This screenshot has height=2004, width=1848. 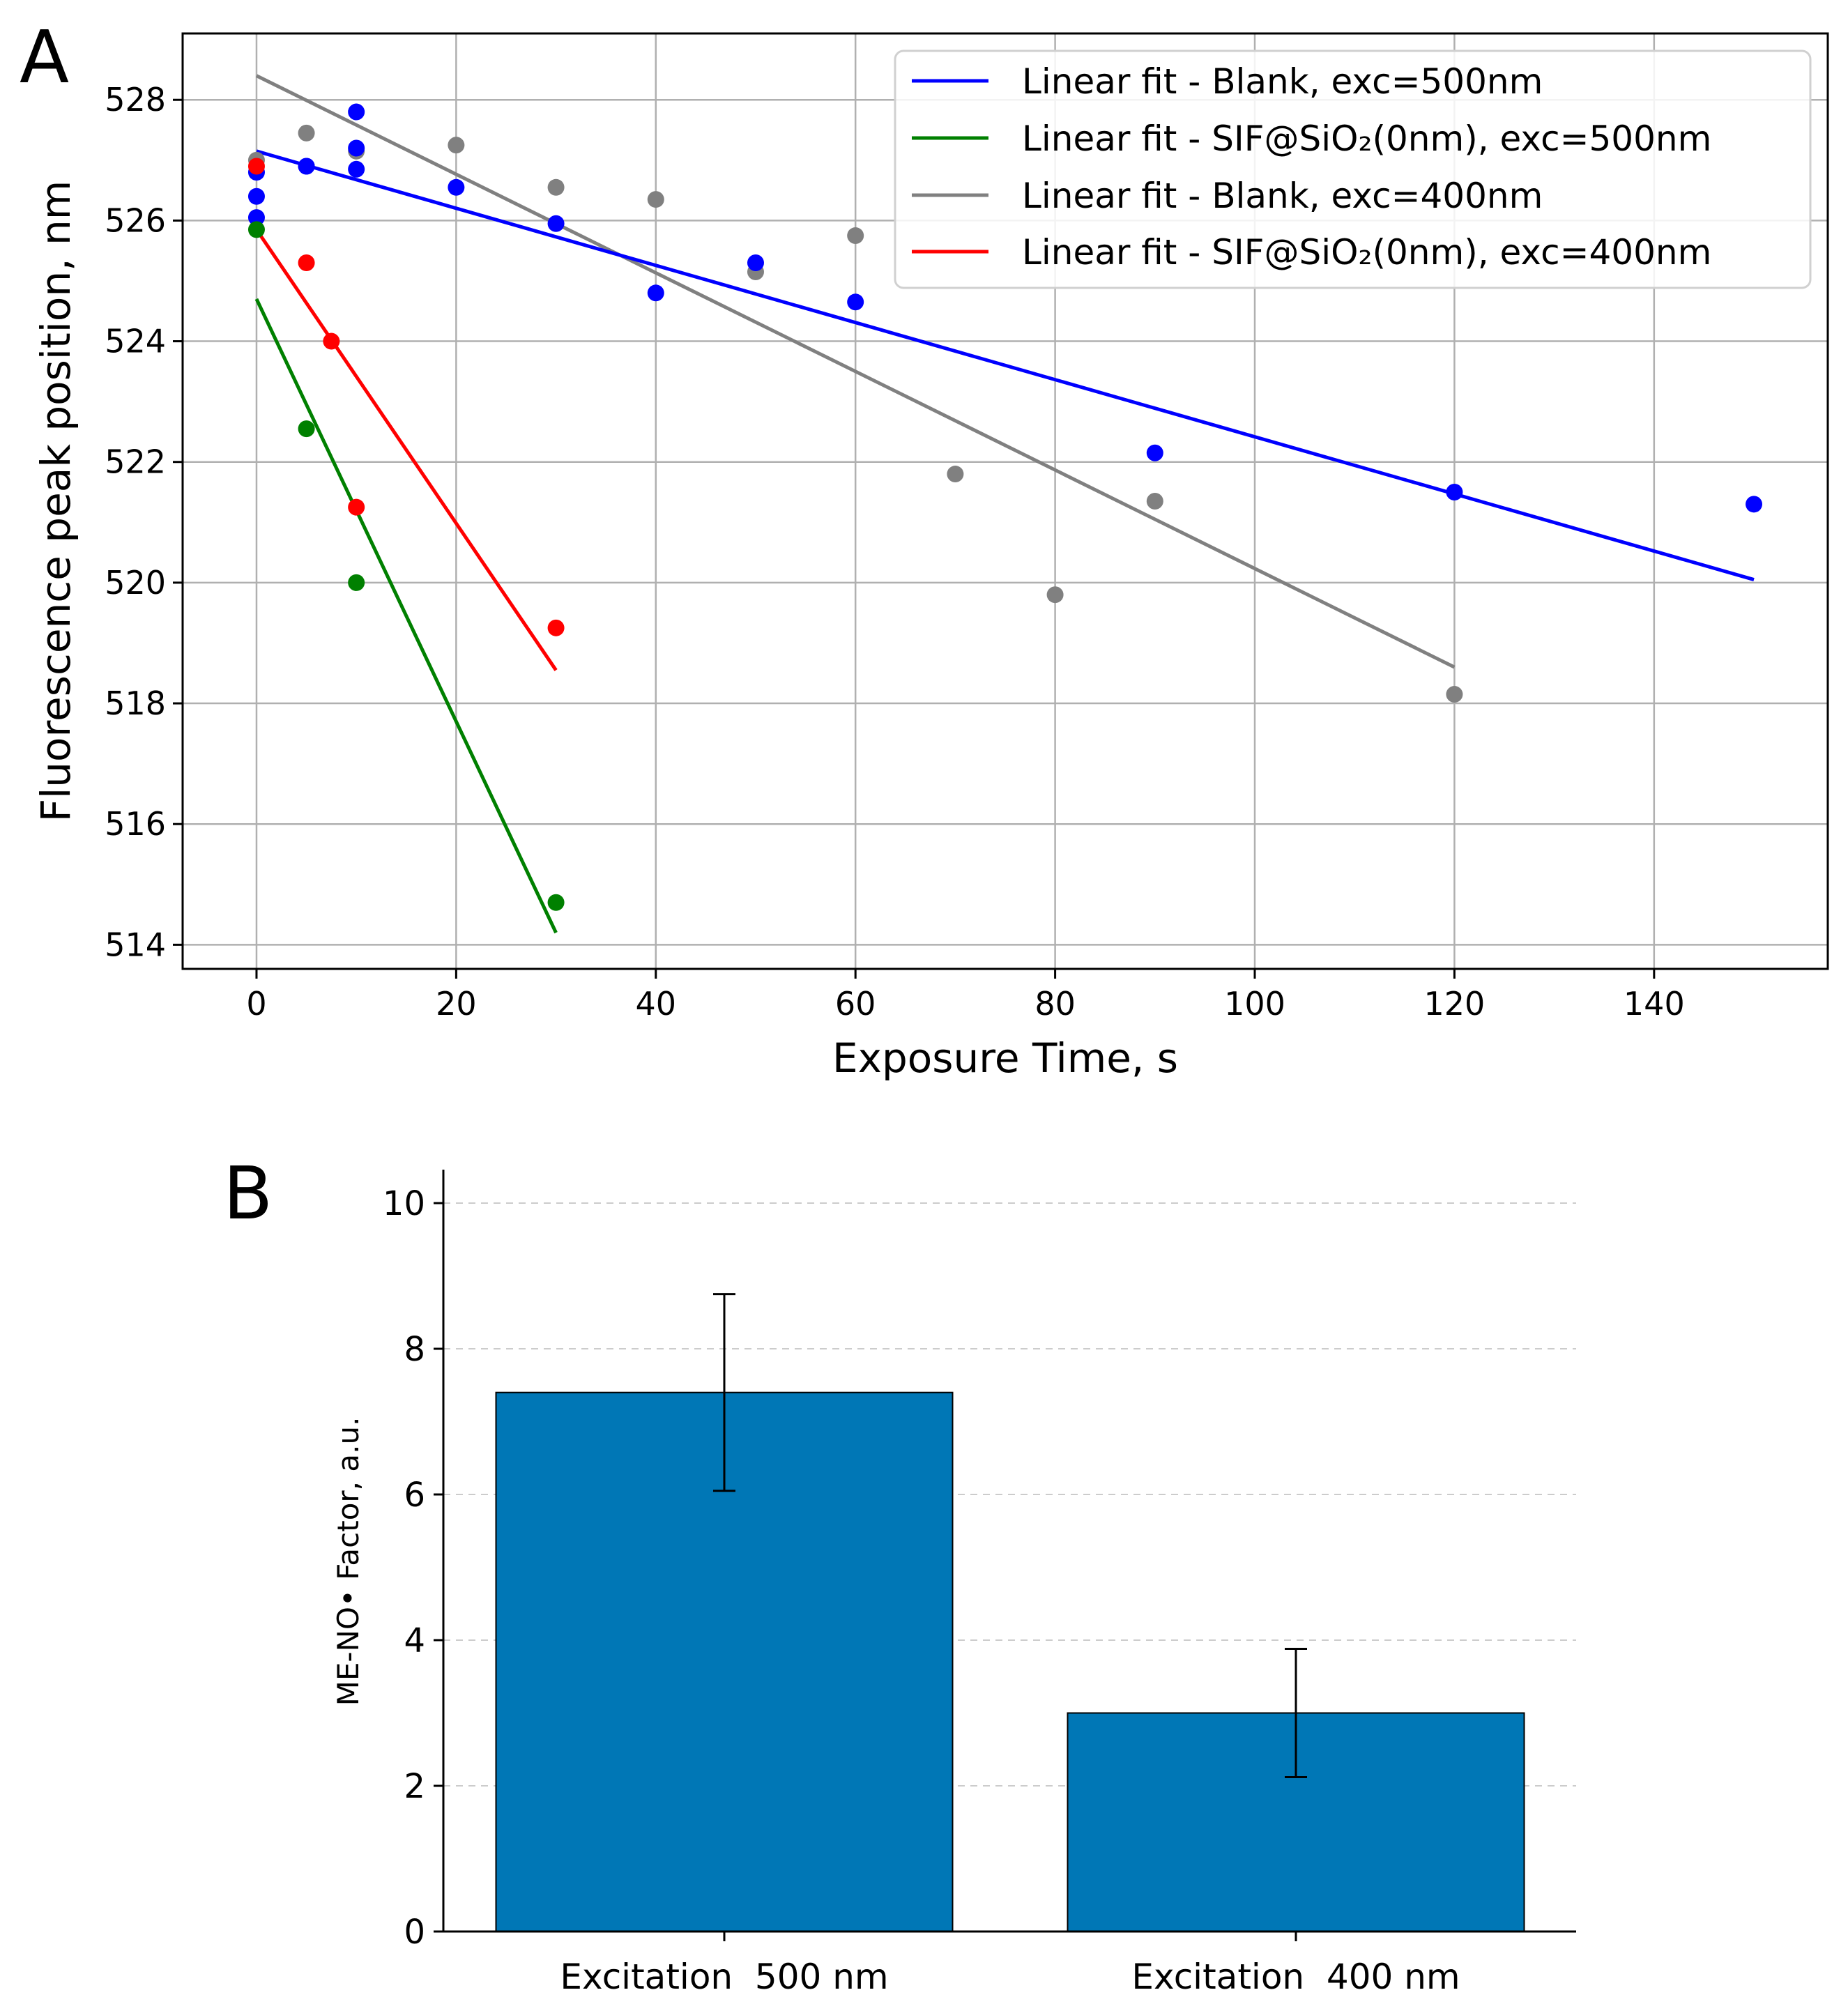 I want to click on legend-label-sif-400: Linear fit - SIF@SiO₂(0nm), exc=400nm, so click(x=1366, y=252).